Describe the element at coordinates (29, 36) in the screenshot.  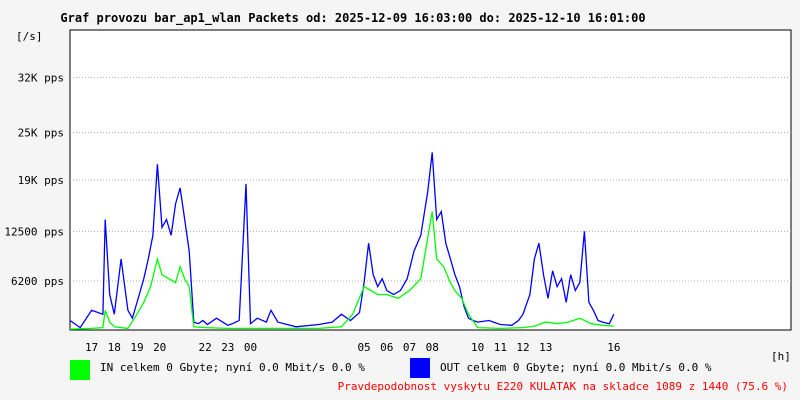
I see `y-axis-unit: [/s]` at that location.